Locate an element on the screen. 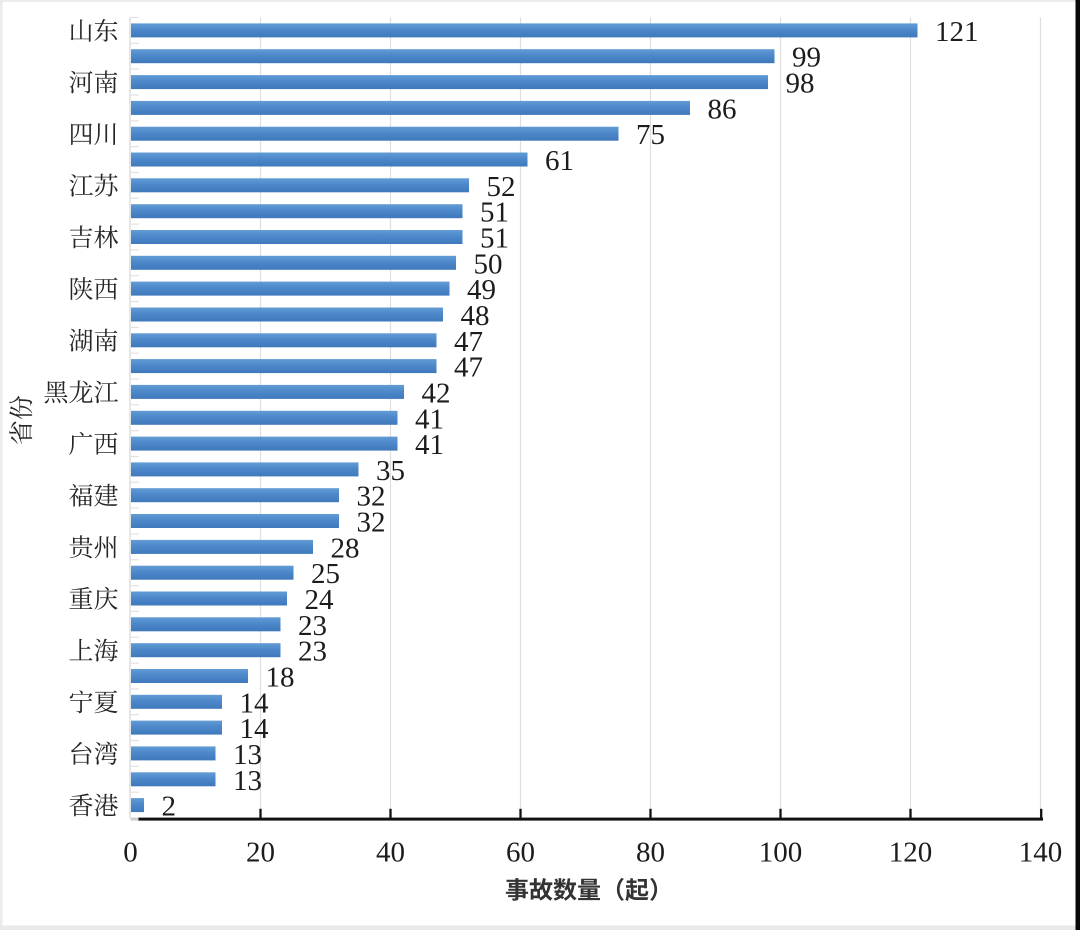  svg-text: 0 is located at coordinates (130, 853).